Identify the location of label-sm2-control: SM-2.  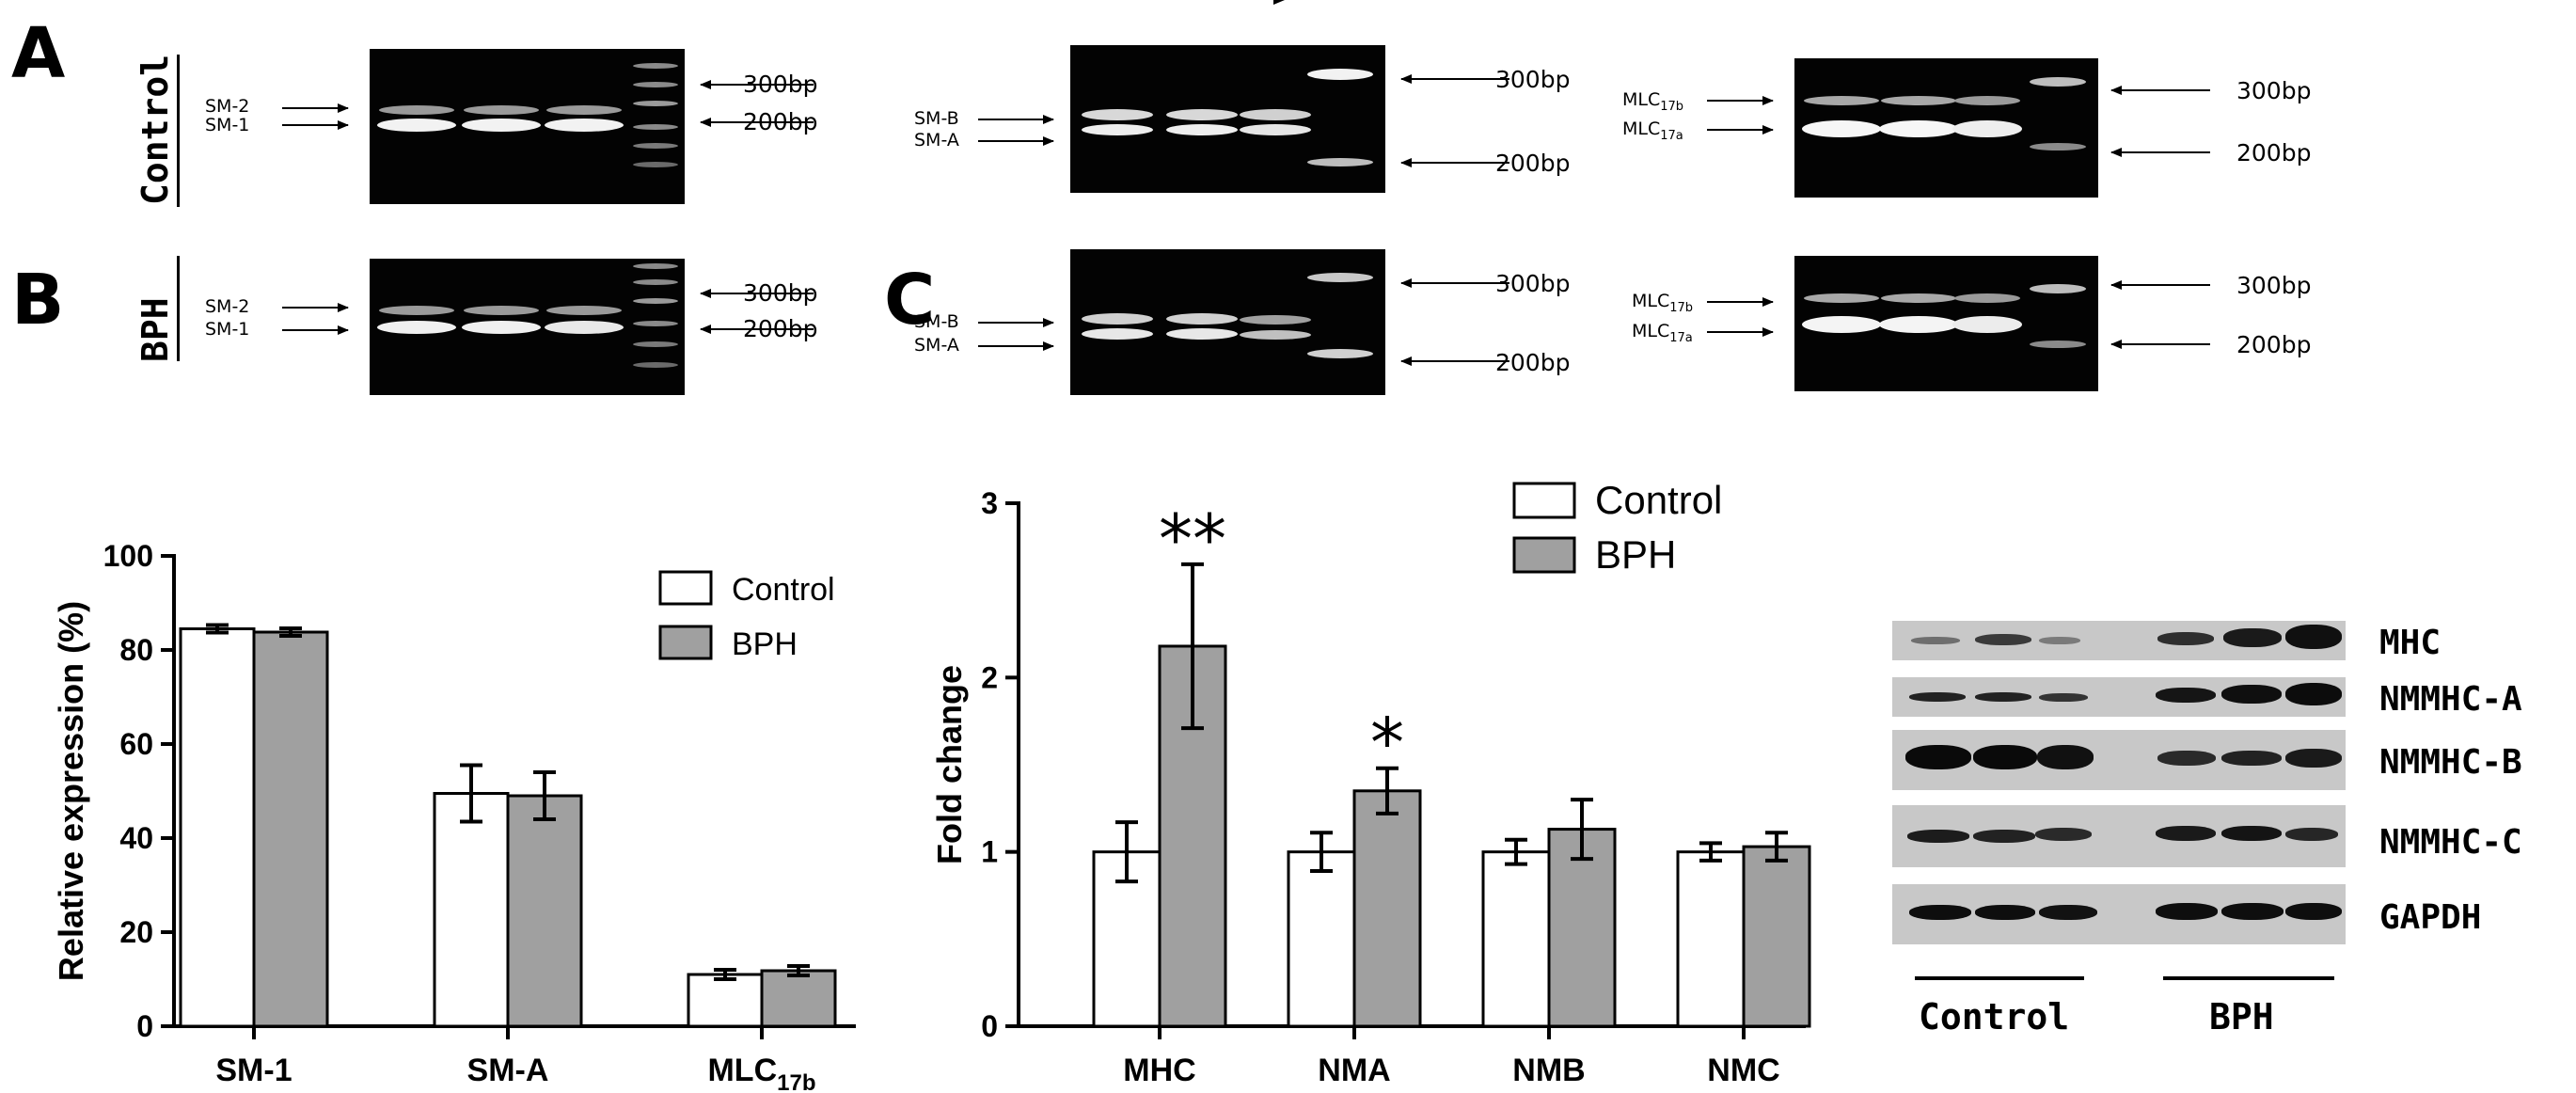
(227, 106).